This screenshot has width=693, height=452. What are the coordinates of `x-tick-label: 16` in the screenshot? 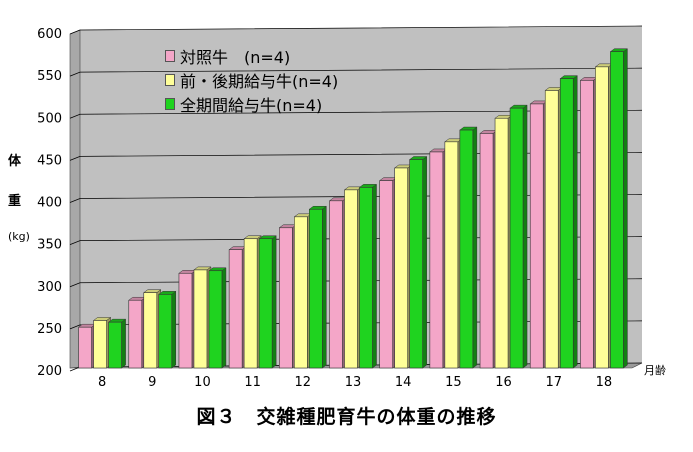 It's located at (503, 382).